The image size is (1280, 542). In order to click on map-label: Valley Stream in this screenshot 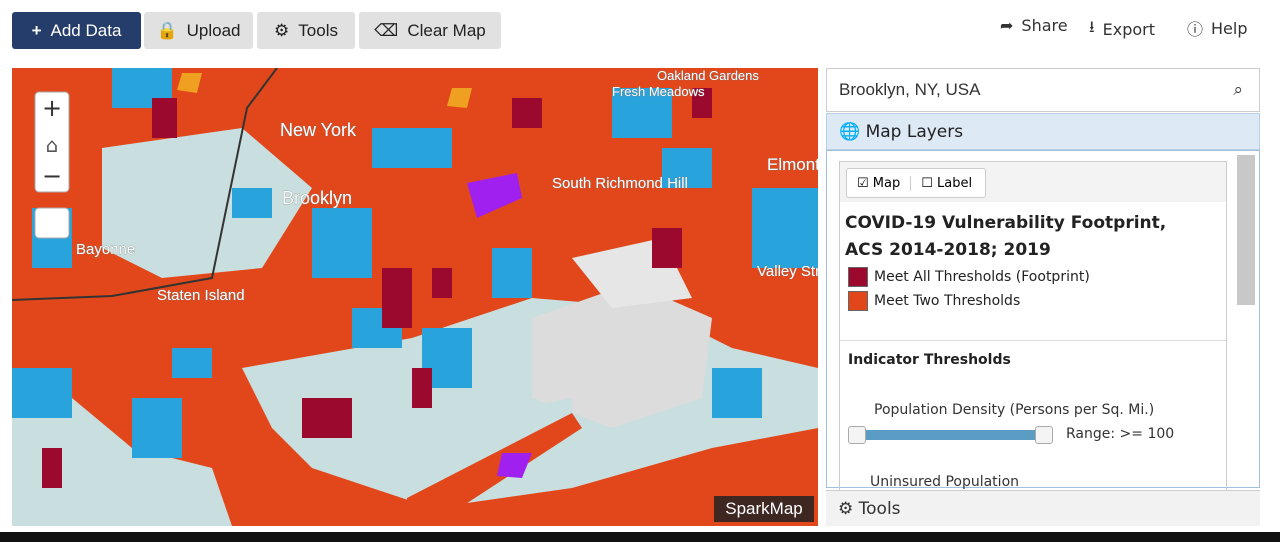, I will do `click(787, 271)`.